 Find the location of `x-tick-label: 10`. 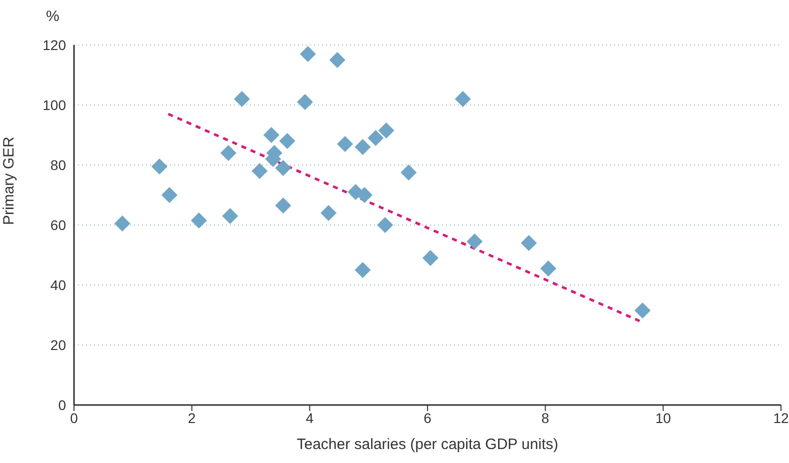

x-tick-label: 10 is located at coordinates (663, 418).